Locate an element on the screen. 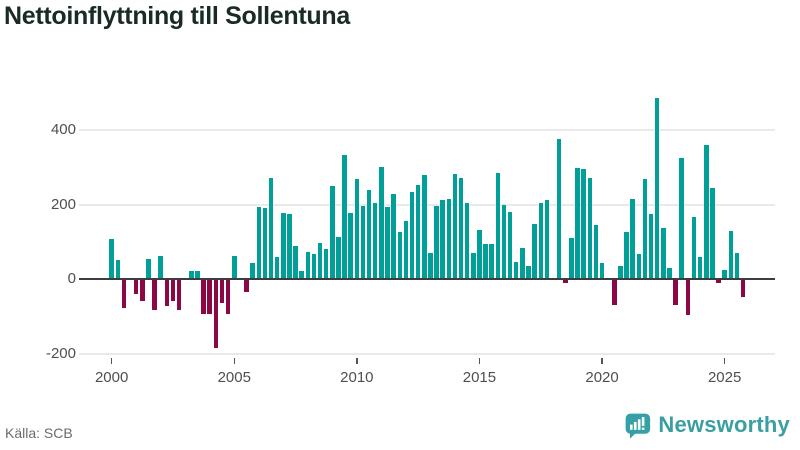  bar-2023-Q2 is located at coordinates (681, 218).